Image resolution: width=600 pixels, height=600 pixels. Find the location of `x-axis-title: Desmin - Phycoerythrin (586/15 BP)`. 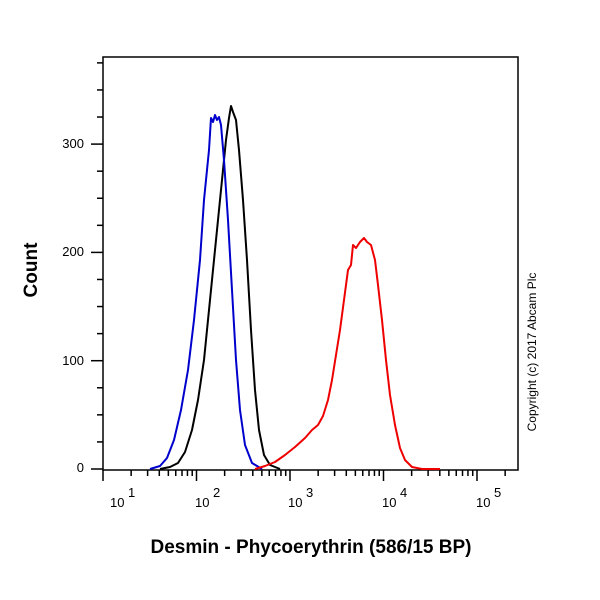

x-axis-title: Desmin - Phycoerythrin (586/15 BP) is located at coordinates (311, 547).